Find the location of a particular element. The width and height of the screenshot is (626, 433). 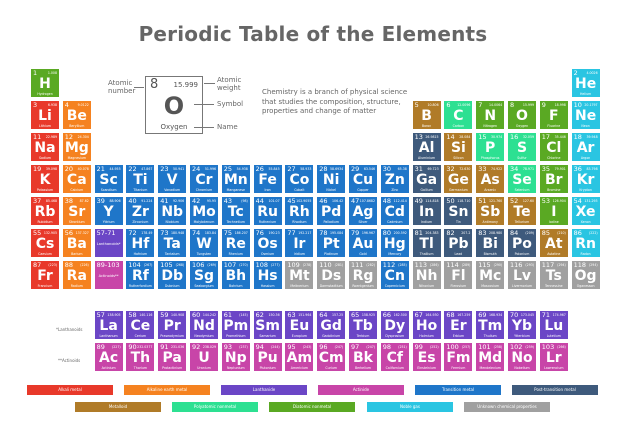

element-terbium: 65 158.925 Tb Terbium is located at coordinates (363, 325).